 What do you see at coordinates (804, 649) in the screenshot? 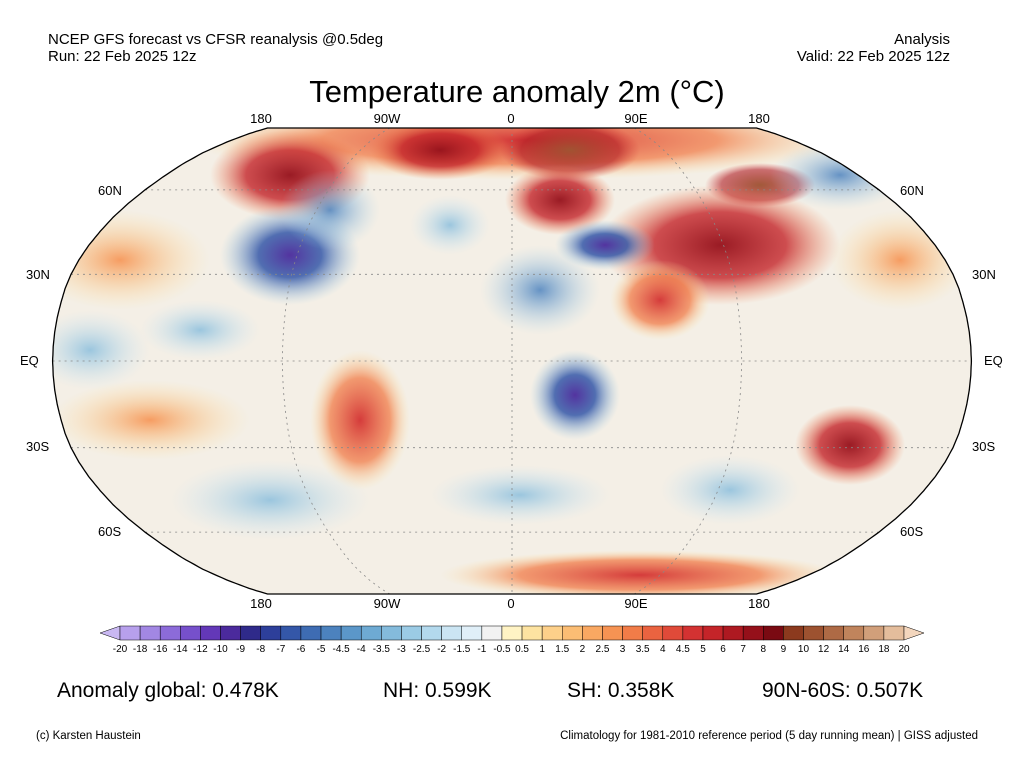
I see `colorbar-tick-label: 10` at bounding box center [804, 649].